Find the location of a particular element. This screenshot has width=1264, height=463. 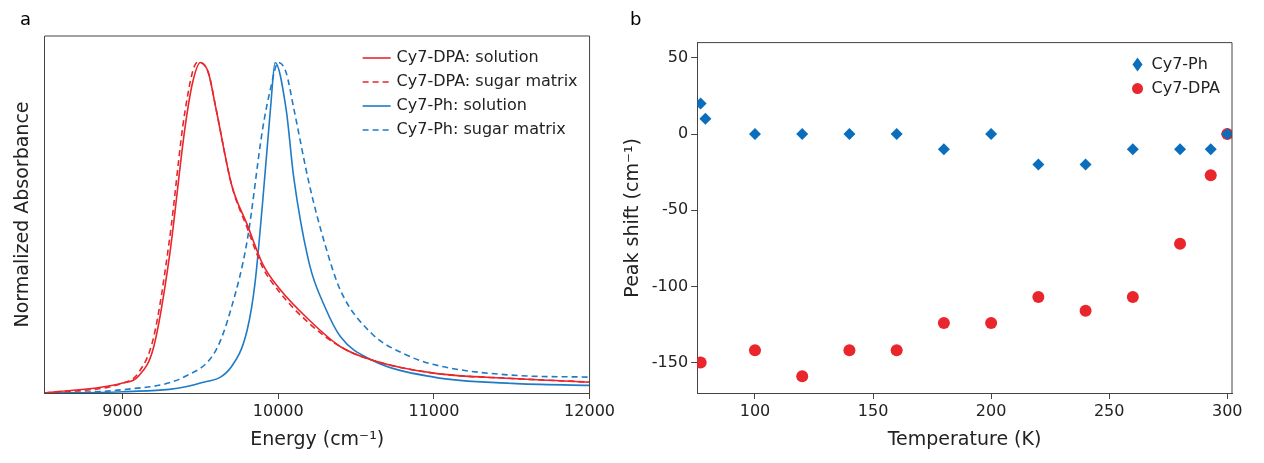

x-tick-label: 10000 is located at coordinates (278, 410).